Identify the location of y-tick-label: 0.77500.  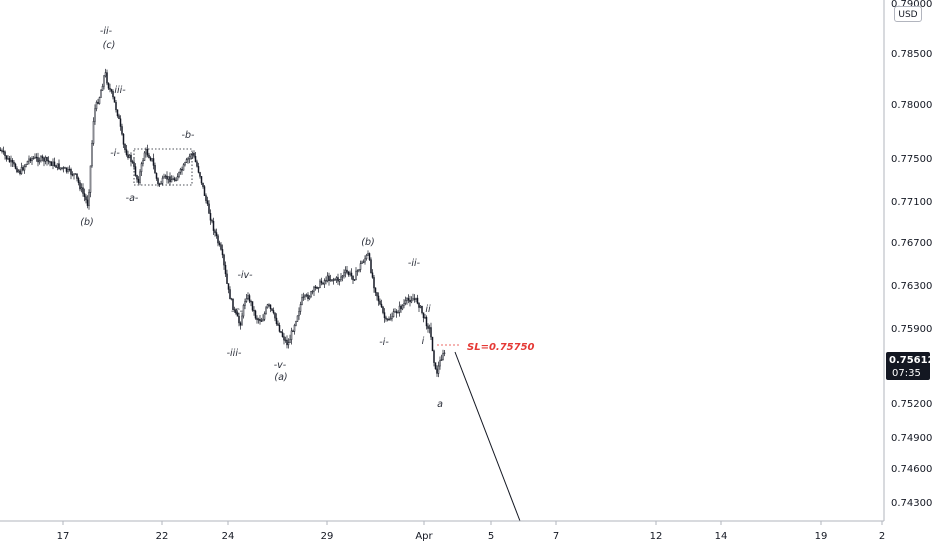
(911, 159).